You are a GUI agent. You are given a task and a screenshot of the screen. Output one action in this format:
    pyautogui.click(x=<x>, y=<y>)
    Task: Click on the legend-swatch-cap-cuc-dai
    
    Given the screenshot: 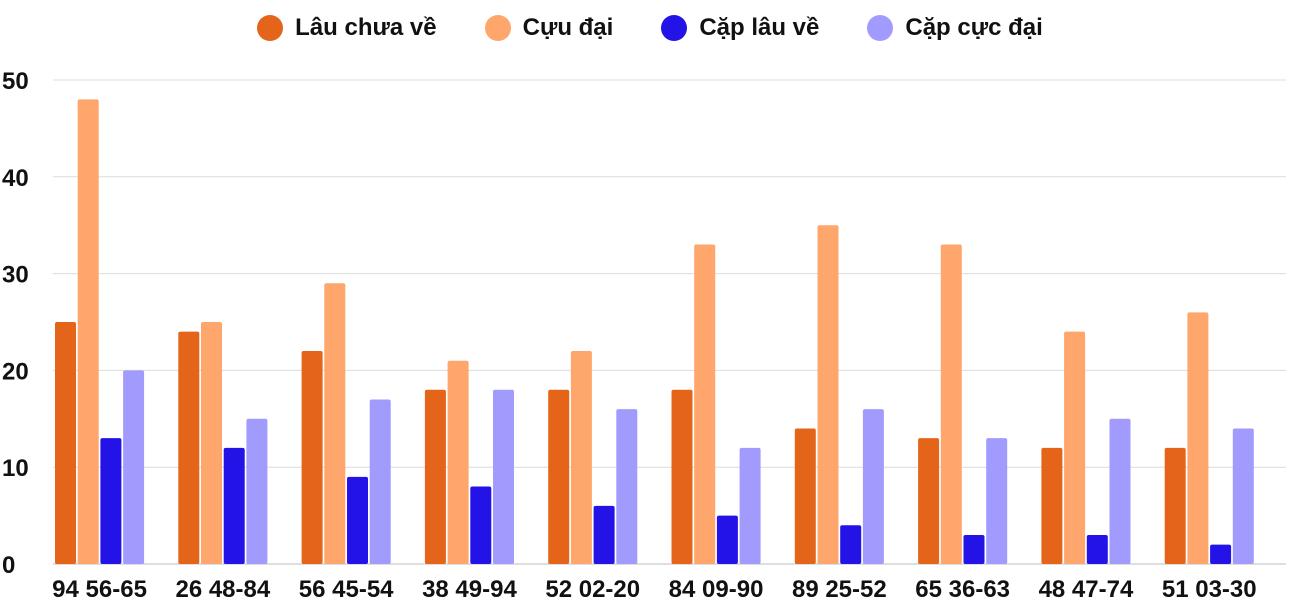 What is the action you would take?
    pyautogui.click(x=880, y=28)
    